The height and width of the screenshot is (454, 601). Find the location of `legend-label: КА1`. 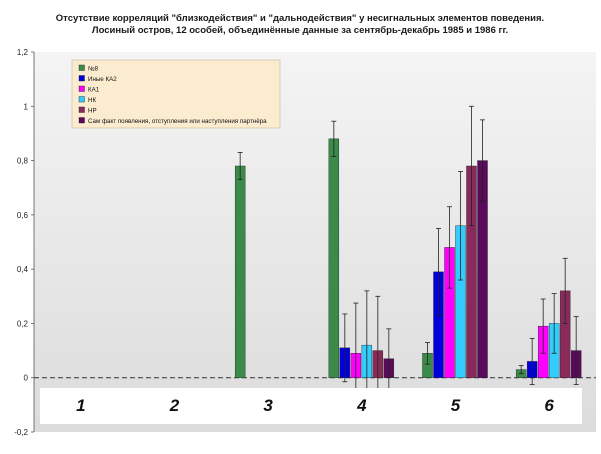

legend-label: КА1 is located at coordinates (94, 90).